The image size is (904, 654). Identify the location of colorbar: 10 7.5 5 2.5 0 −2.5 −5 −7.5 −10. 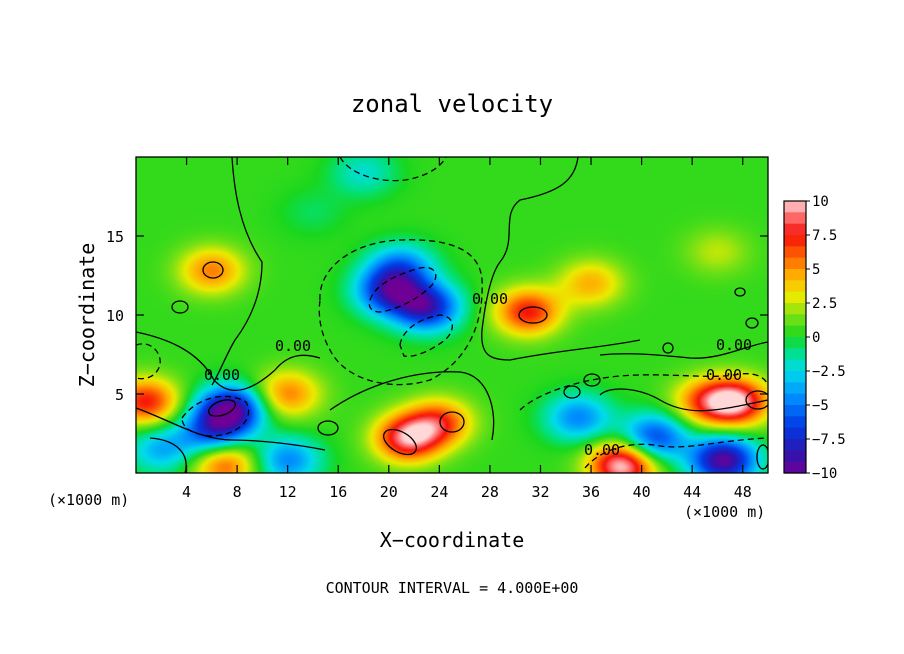
(814, 338).